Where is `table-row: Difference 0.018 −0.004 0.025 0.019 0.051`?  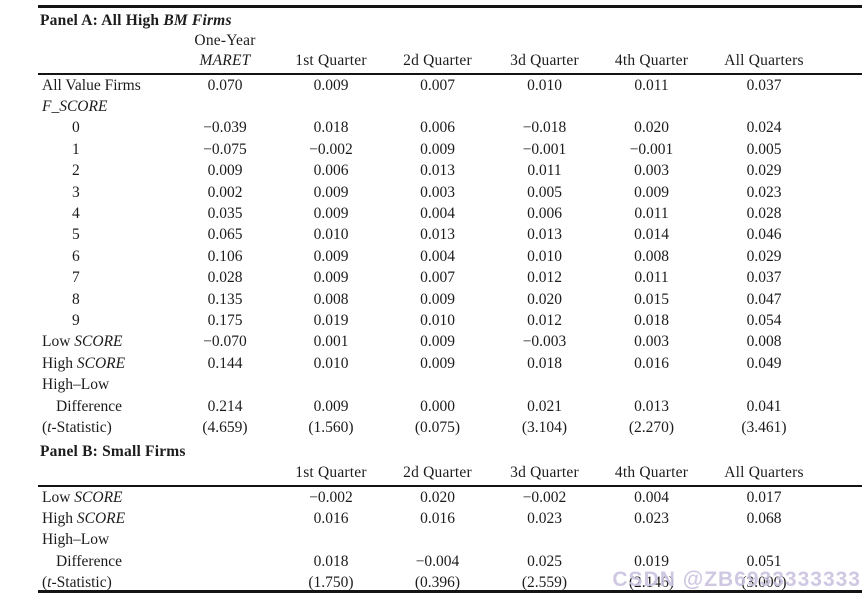
table-row: Difference 0.018 −0.004 0.025 0.019 0.051 is located at coordinates (450, 561).